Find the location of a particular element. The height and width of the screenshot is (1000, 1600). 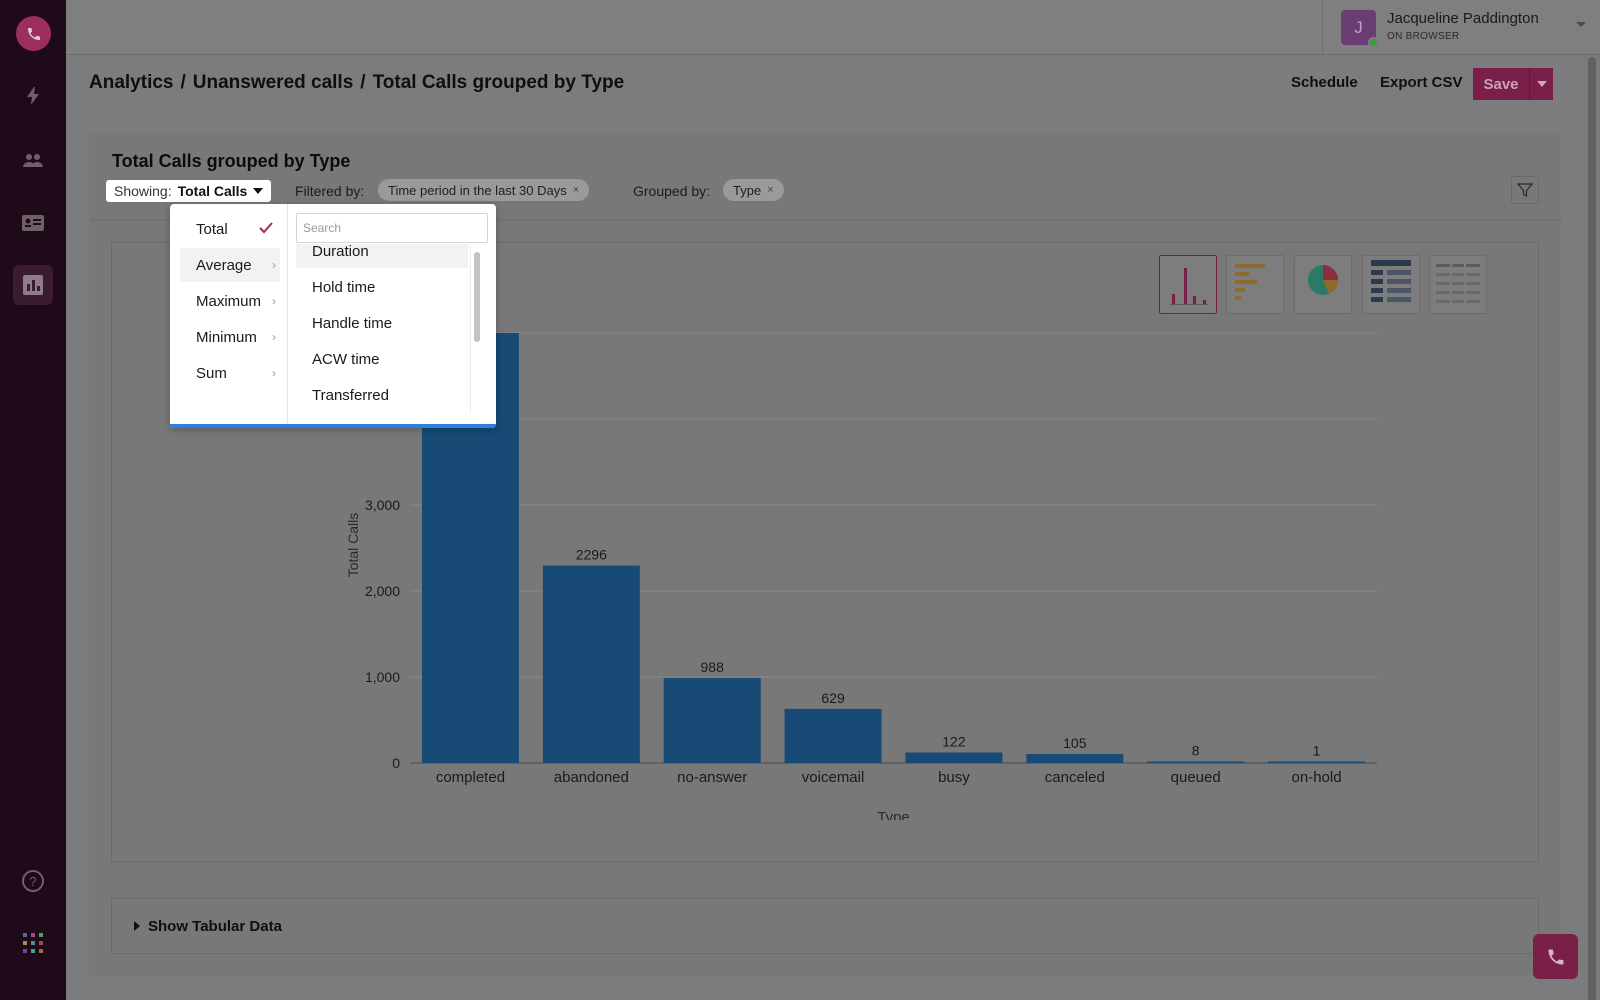

field-hold-time: Hold time is located at coordinates (344, 287).